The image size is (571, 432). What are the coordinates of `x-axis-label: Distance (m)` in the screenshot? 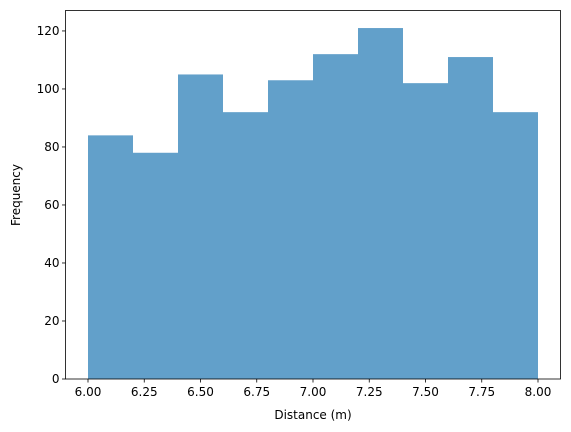 It's located at (312, 415).